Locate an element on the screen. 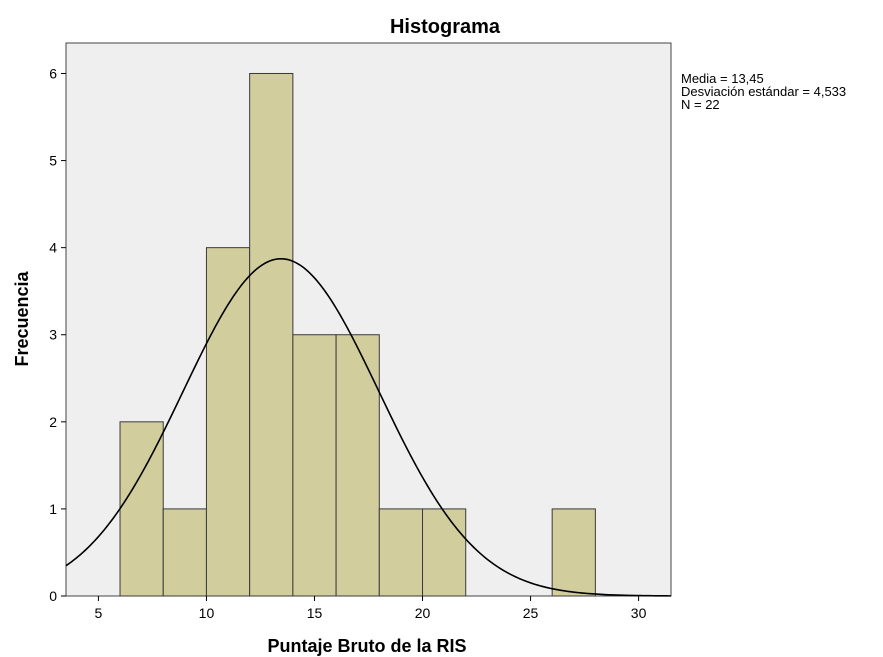 The width and height of the screenshot is (883, 657). x-tick-label: 30 is located at coordinates (639, 613).